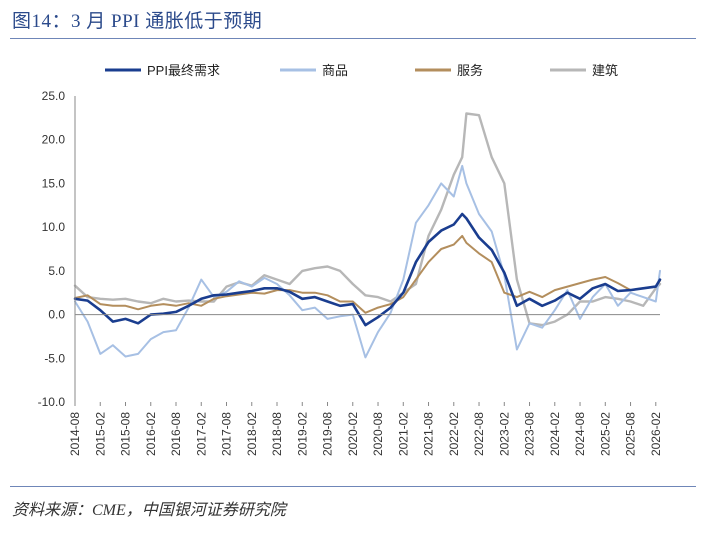  I want to click on x-tick-label: 2026-02, so click(656, 434).